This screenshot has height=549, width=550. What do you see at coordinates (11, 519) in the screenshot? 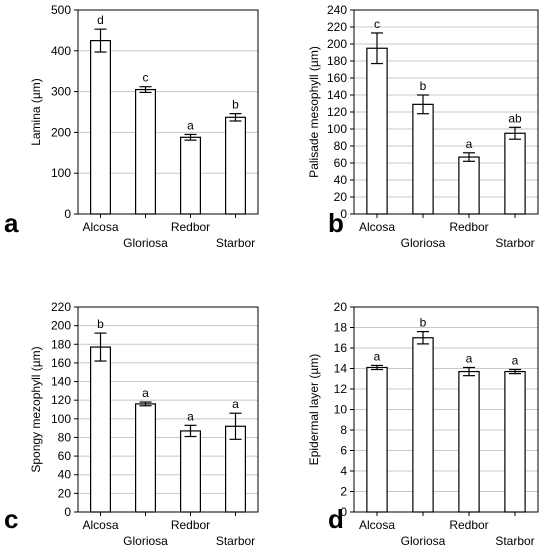
I see `panel-letter: c` at bounding box center [11, 519].